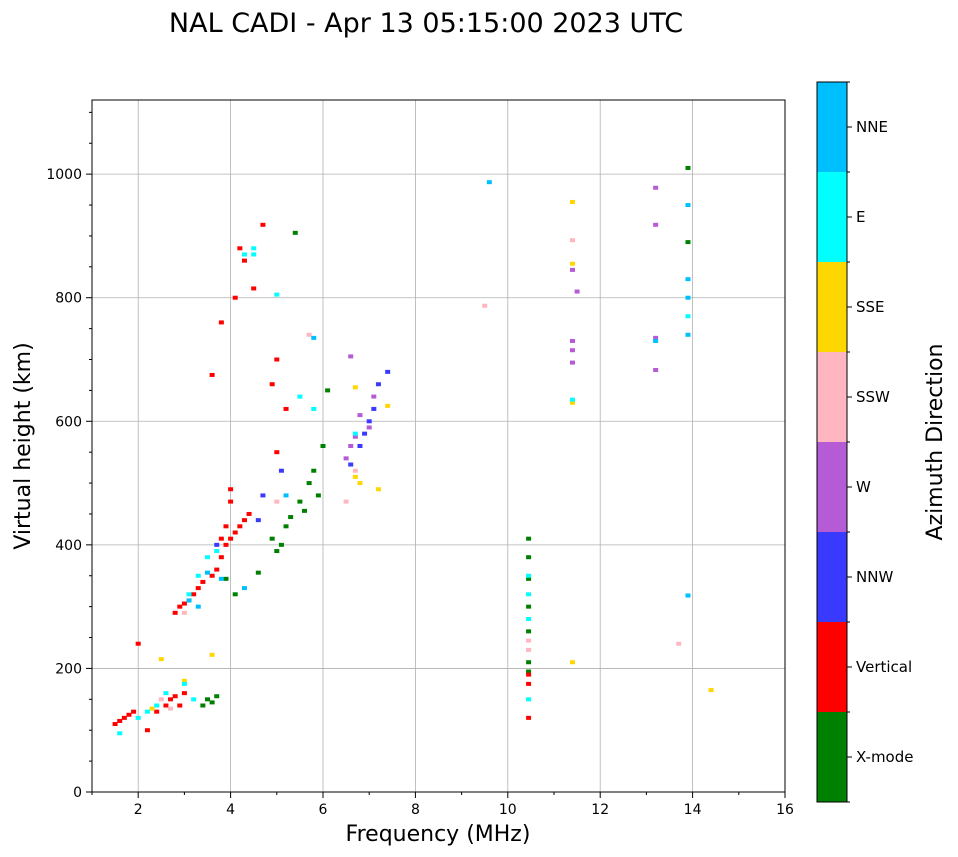 The image size is (958, 857). What do you see at coordinates (68, 669) in the screenshot?
I see `y-tick-label: 200` at bounding box center [68, 669].